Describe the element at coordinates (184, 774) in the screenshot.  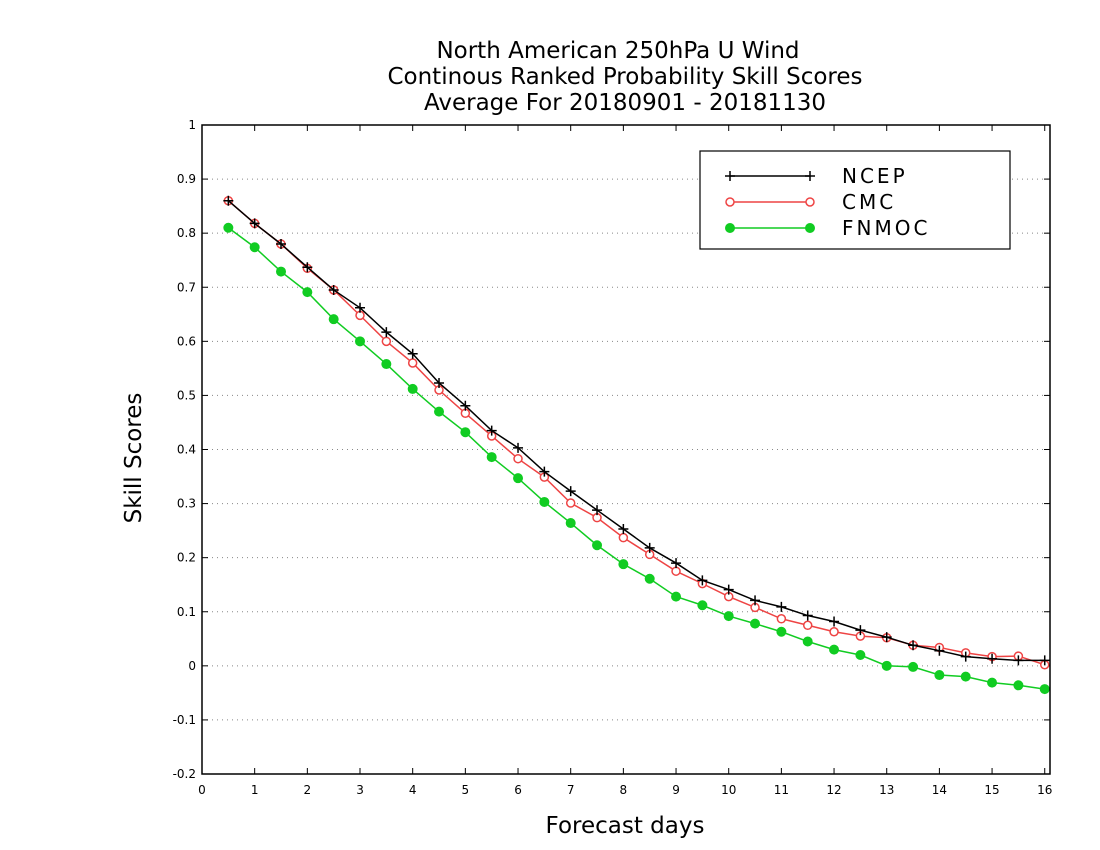
I see `y-tick-label: -0.2` at that location.